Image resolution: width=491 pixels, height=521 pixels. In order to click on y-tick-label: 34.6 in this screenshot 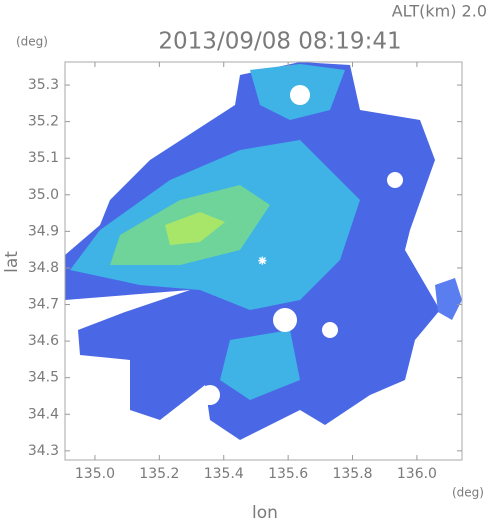, I will do `click(43, 341)`.